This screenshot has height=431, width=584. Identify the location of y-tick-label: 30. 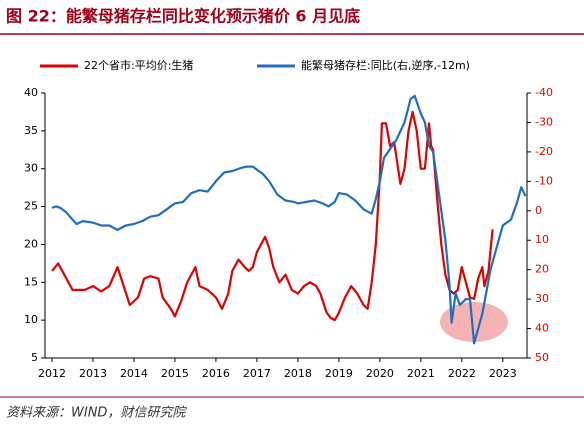
(31, 168).